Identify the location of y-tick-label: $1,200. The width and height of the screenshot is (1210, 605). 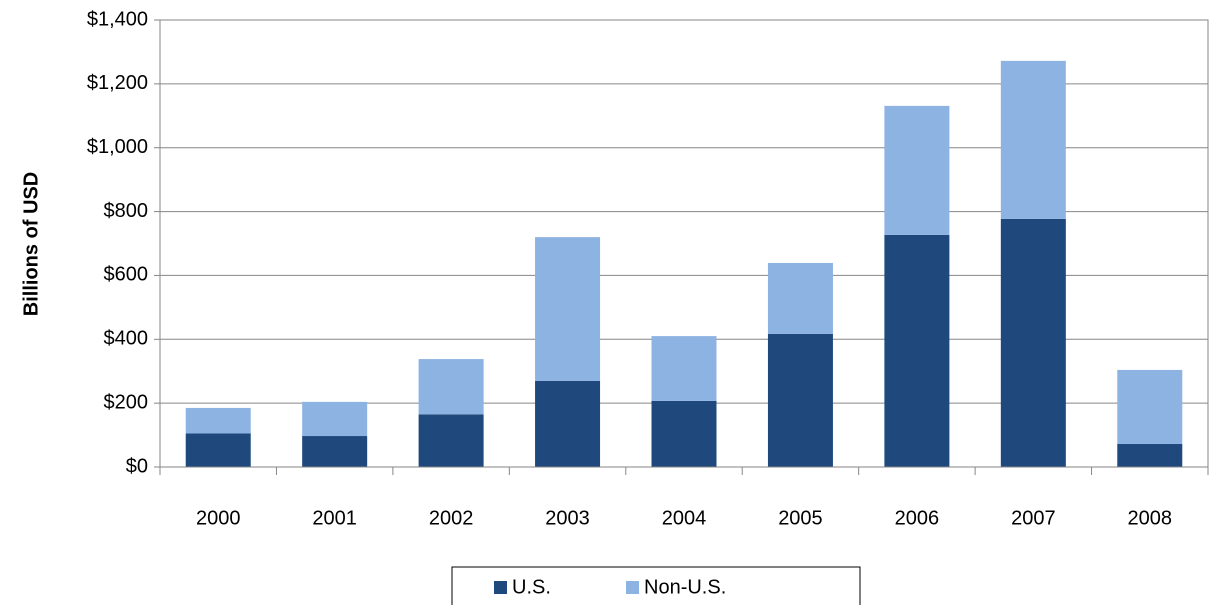
(117, 83).